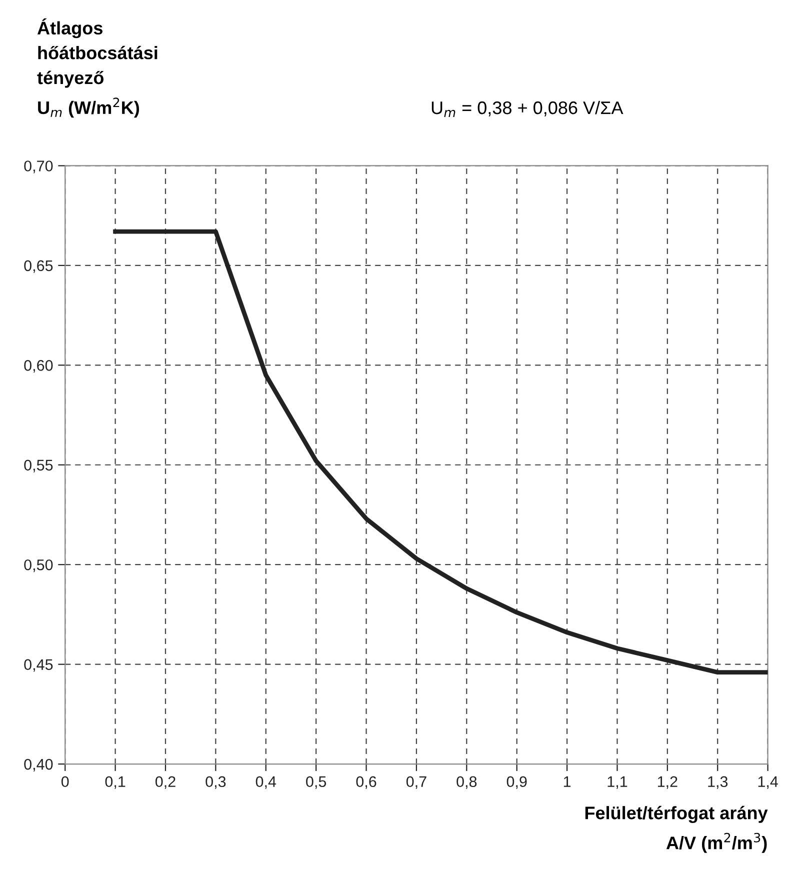 This screenshot has height=891, width=794. Describe the element at coordinates (668, 782) in the screenshot. I see `x-tick-label: 1,2` at that location.